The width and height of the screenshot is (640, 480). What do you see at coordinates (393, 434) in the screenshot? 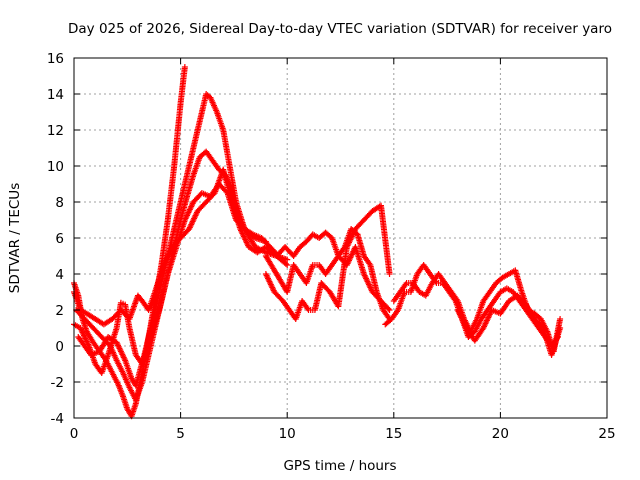
I see `x-tick-label: 15` at bounding box center [393, 434].